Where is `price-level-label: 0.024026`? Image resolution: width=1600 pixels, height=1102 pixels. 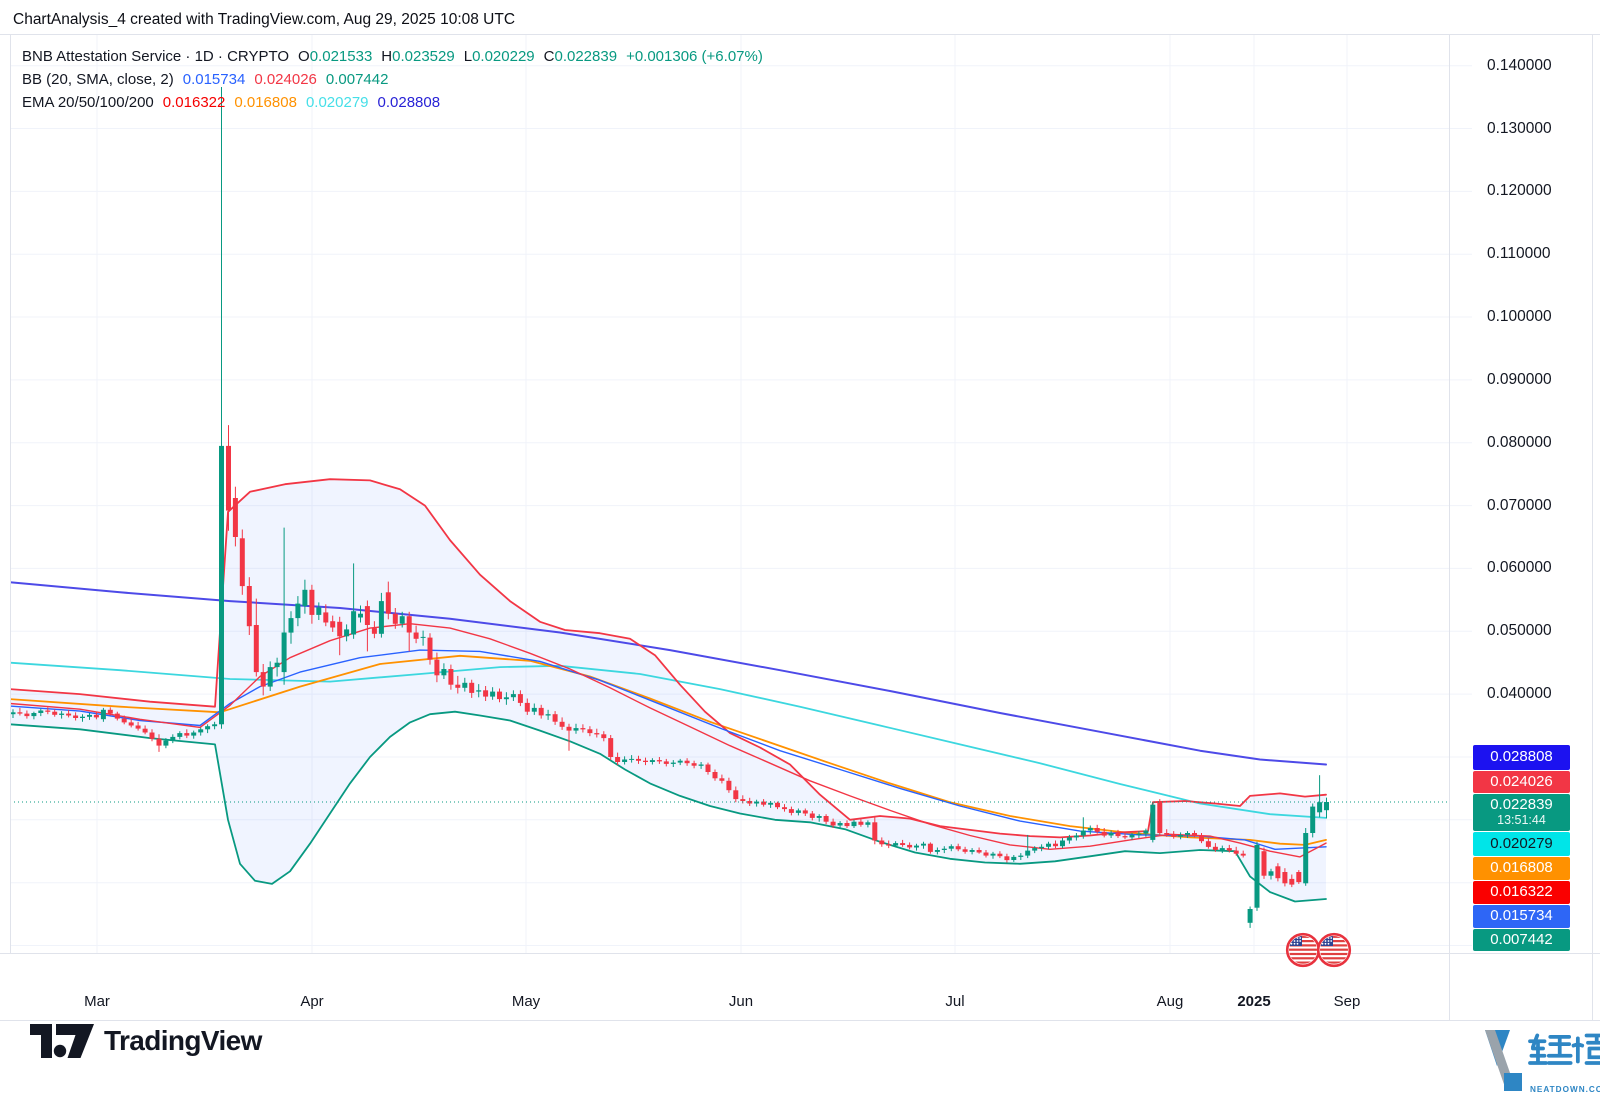
price-level-label: 0.024026 is located at coordinates (1521, 782).